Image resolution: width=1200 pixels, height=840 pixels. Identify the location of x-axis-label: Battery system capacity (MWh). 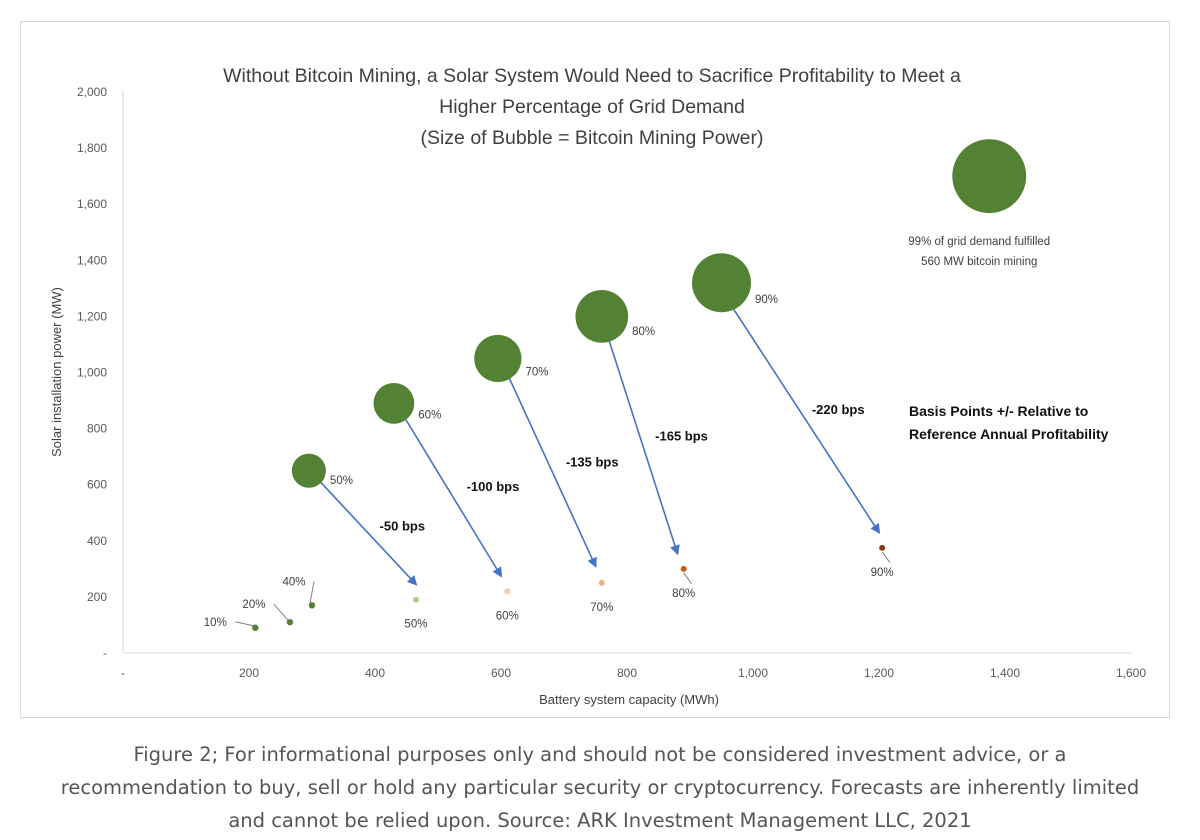
(629, 699).